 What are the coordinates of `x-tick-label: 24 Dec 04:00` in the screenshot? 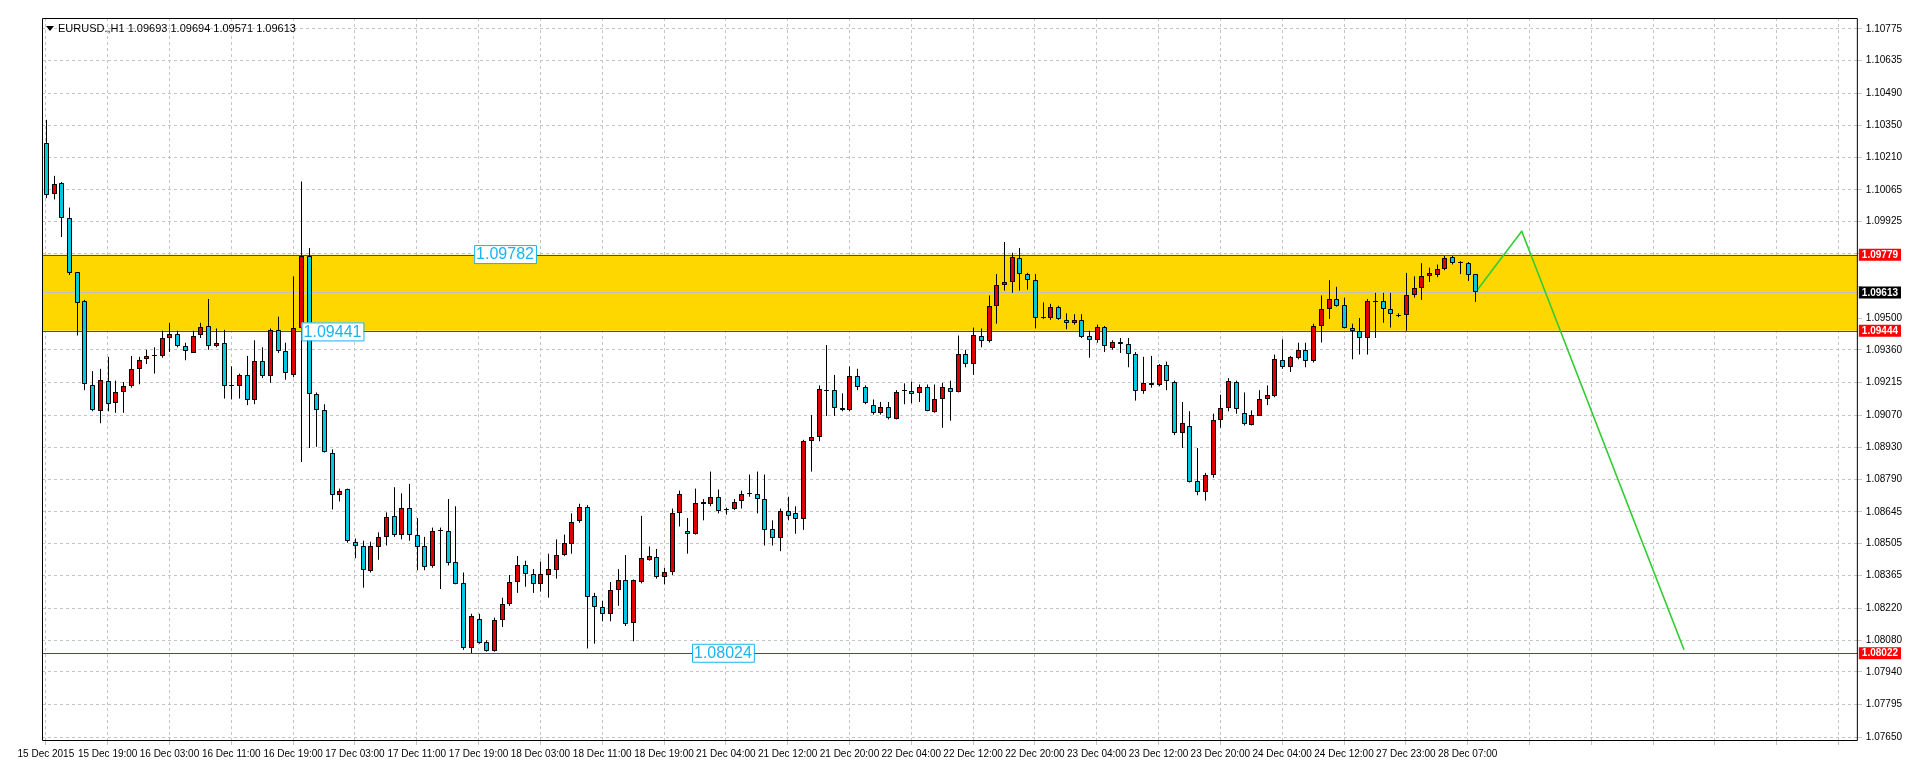 It's located at (1282, 753).